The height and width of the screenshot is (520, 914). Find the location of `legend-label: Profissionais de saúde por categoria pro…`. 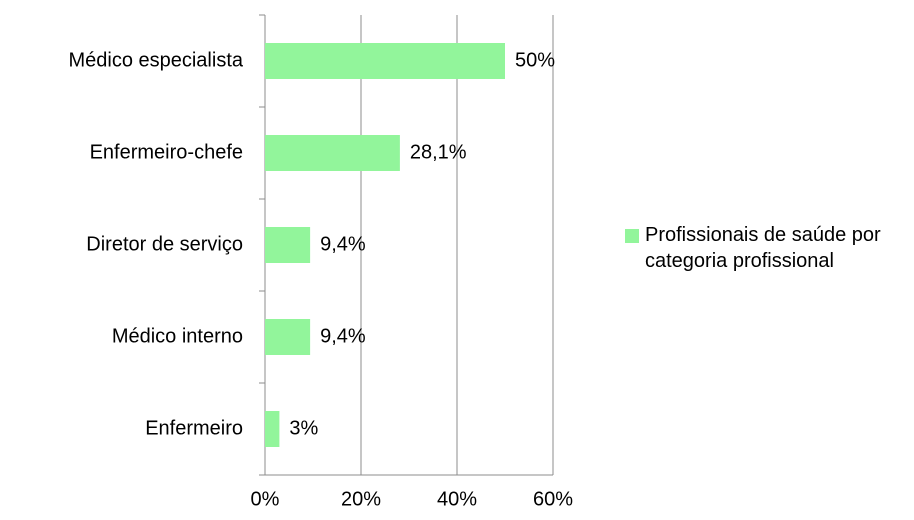

legend-label: Profissionais de saúde por categoria pro… is located at coordinates (763, 248).